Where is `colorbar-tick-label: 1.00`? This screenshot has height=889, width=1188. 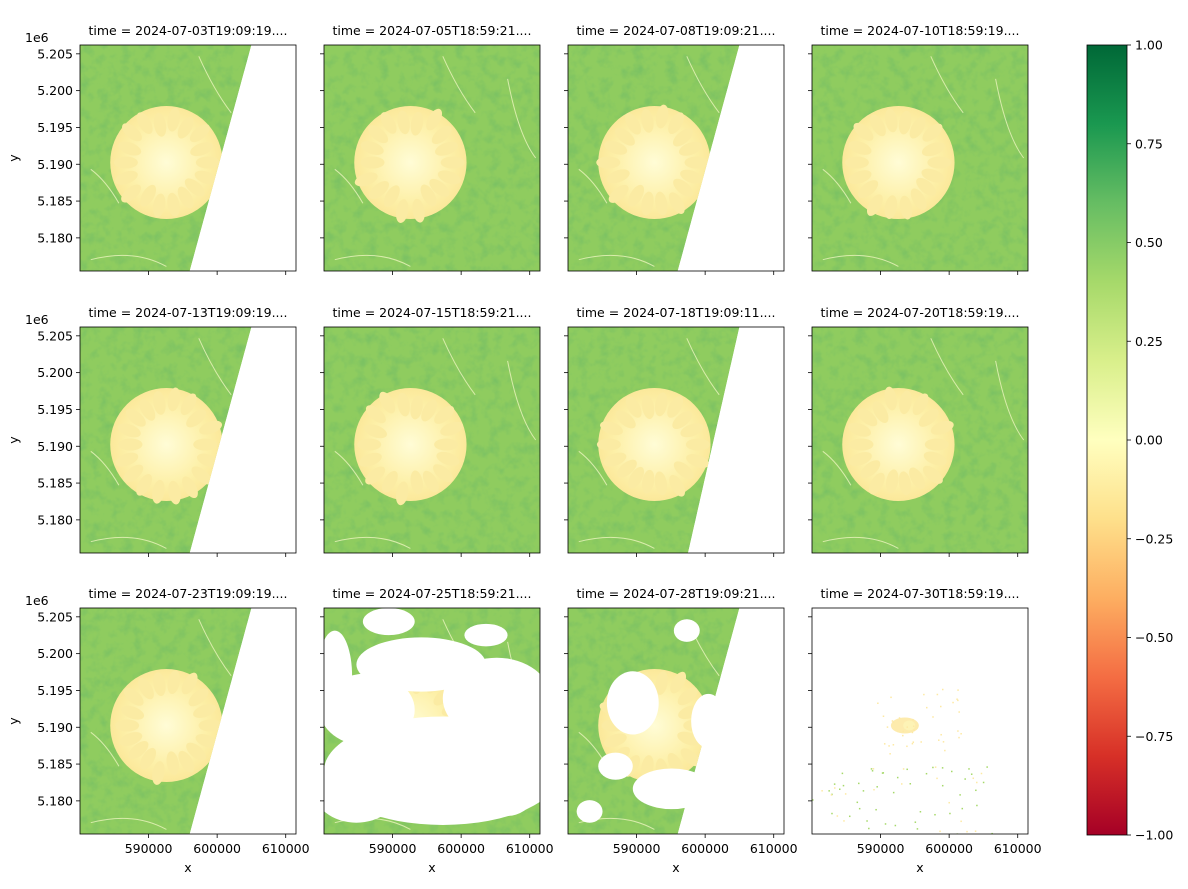
colorbar-tick-label: 1.00 is located at coordinates (1149, 45).